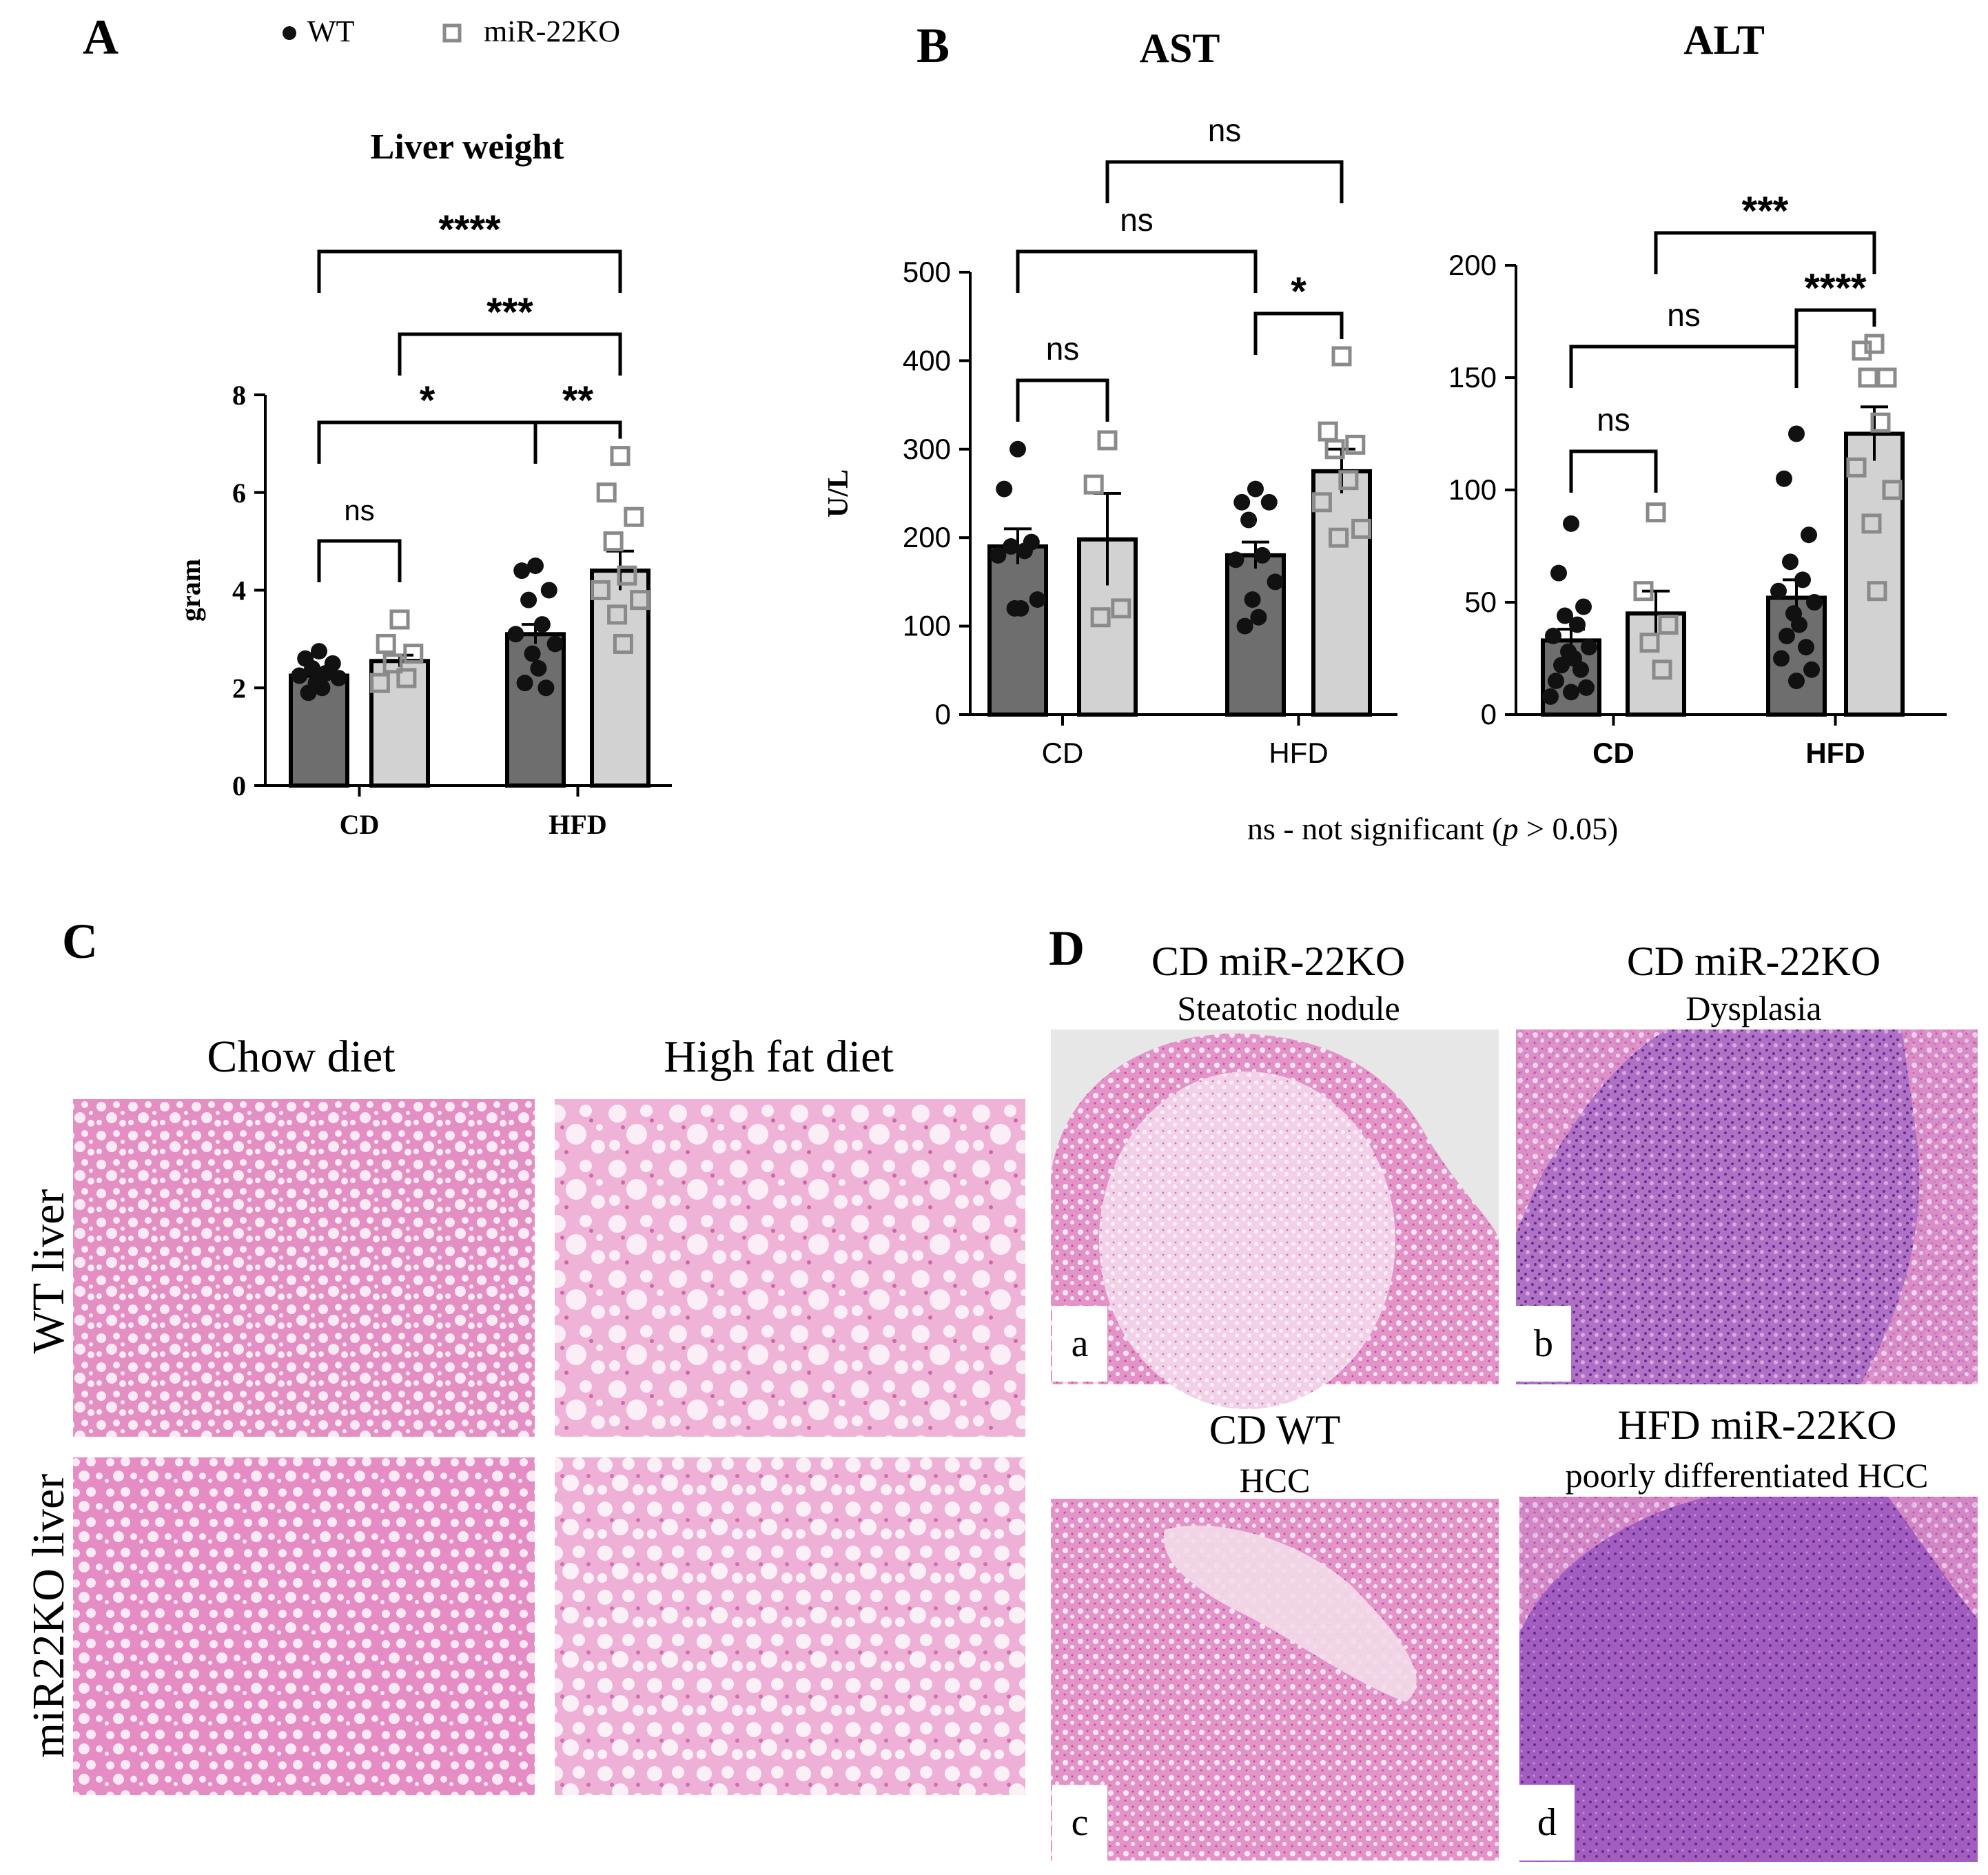 The height and width of the screenshot is (1875, 1988). I want to click on chart-title: AST, so click(1180, 48).